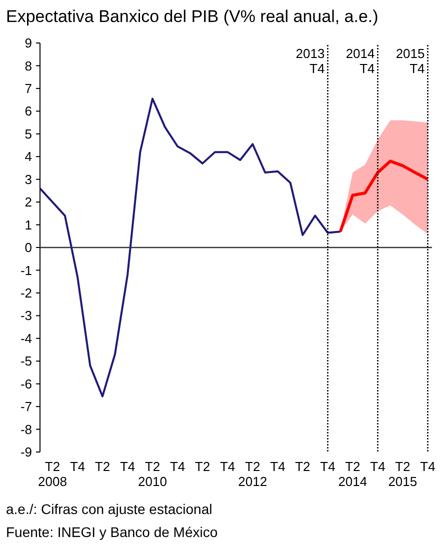  I want to click on chart-title: Expectativa Banxico del PIB (V% real anual, a.e.), so click(192, 16).